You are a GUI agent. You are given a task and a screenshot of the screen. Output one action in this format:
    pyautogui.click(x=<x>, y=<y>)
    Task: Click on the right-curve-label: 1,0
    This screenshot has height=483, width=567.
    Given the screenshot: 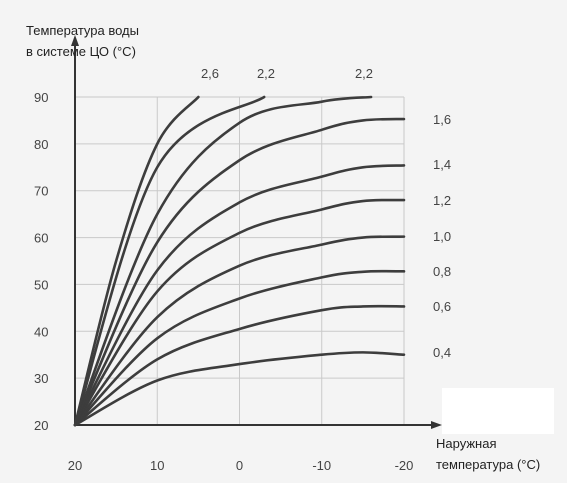 What is the action you would take?
    pyautogui.click(x=442, y=236)
    